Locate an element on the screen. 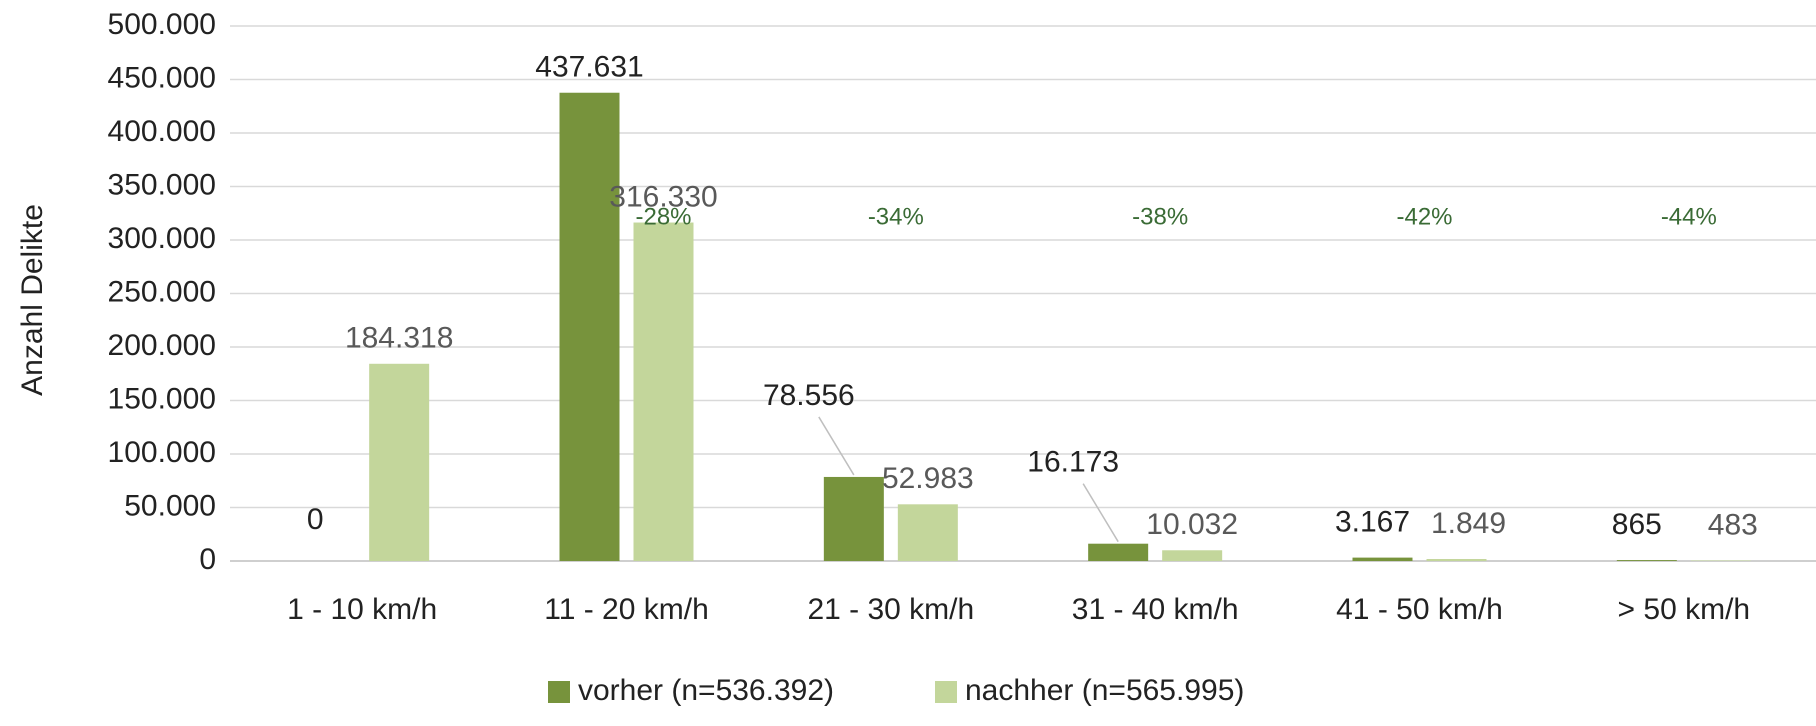  data-label: 316.330 is located at coordinates (663, 196).